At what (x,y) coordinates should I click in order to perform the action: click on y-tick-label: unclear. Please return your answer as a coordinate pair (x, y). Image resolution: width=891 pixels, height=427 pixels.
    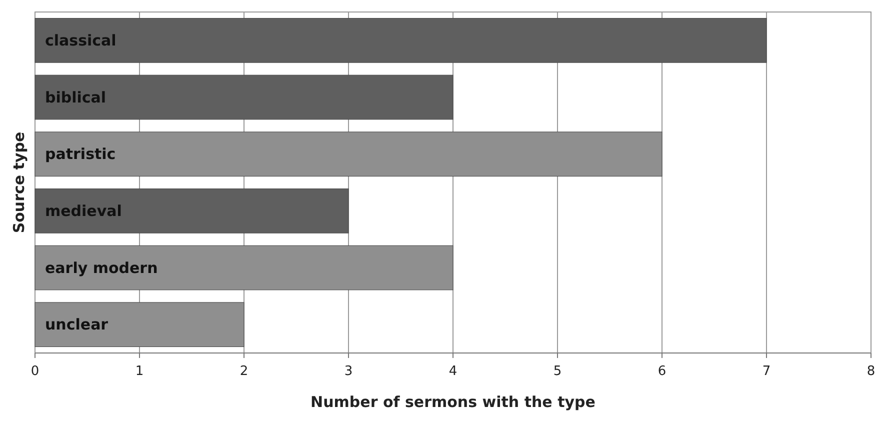
    Looking at the image, I should click on (77, 325).